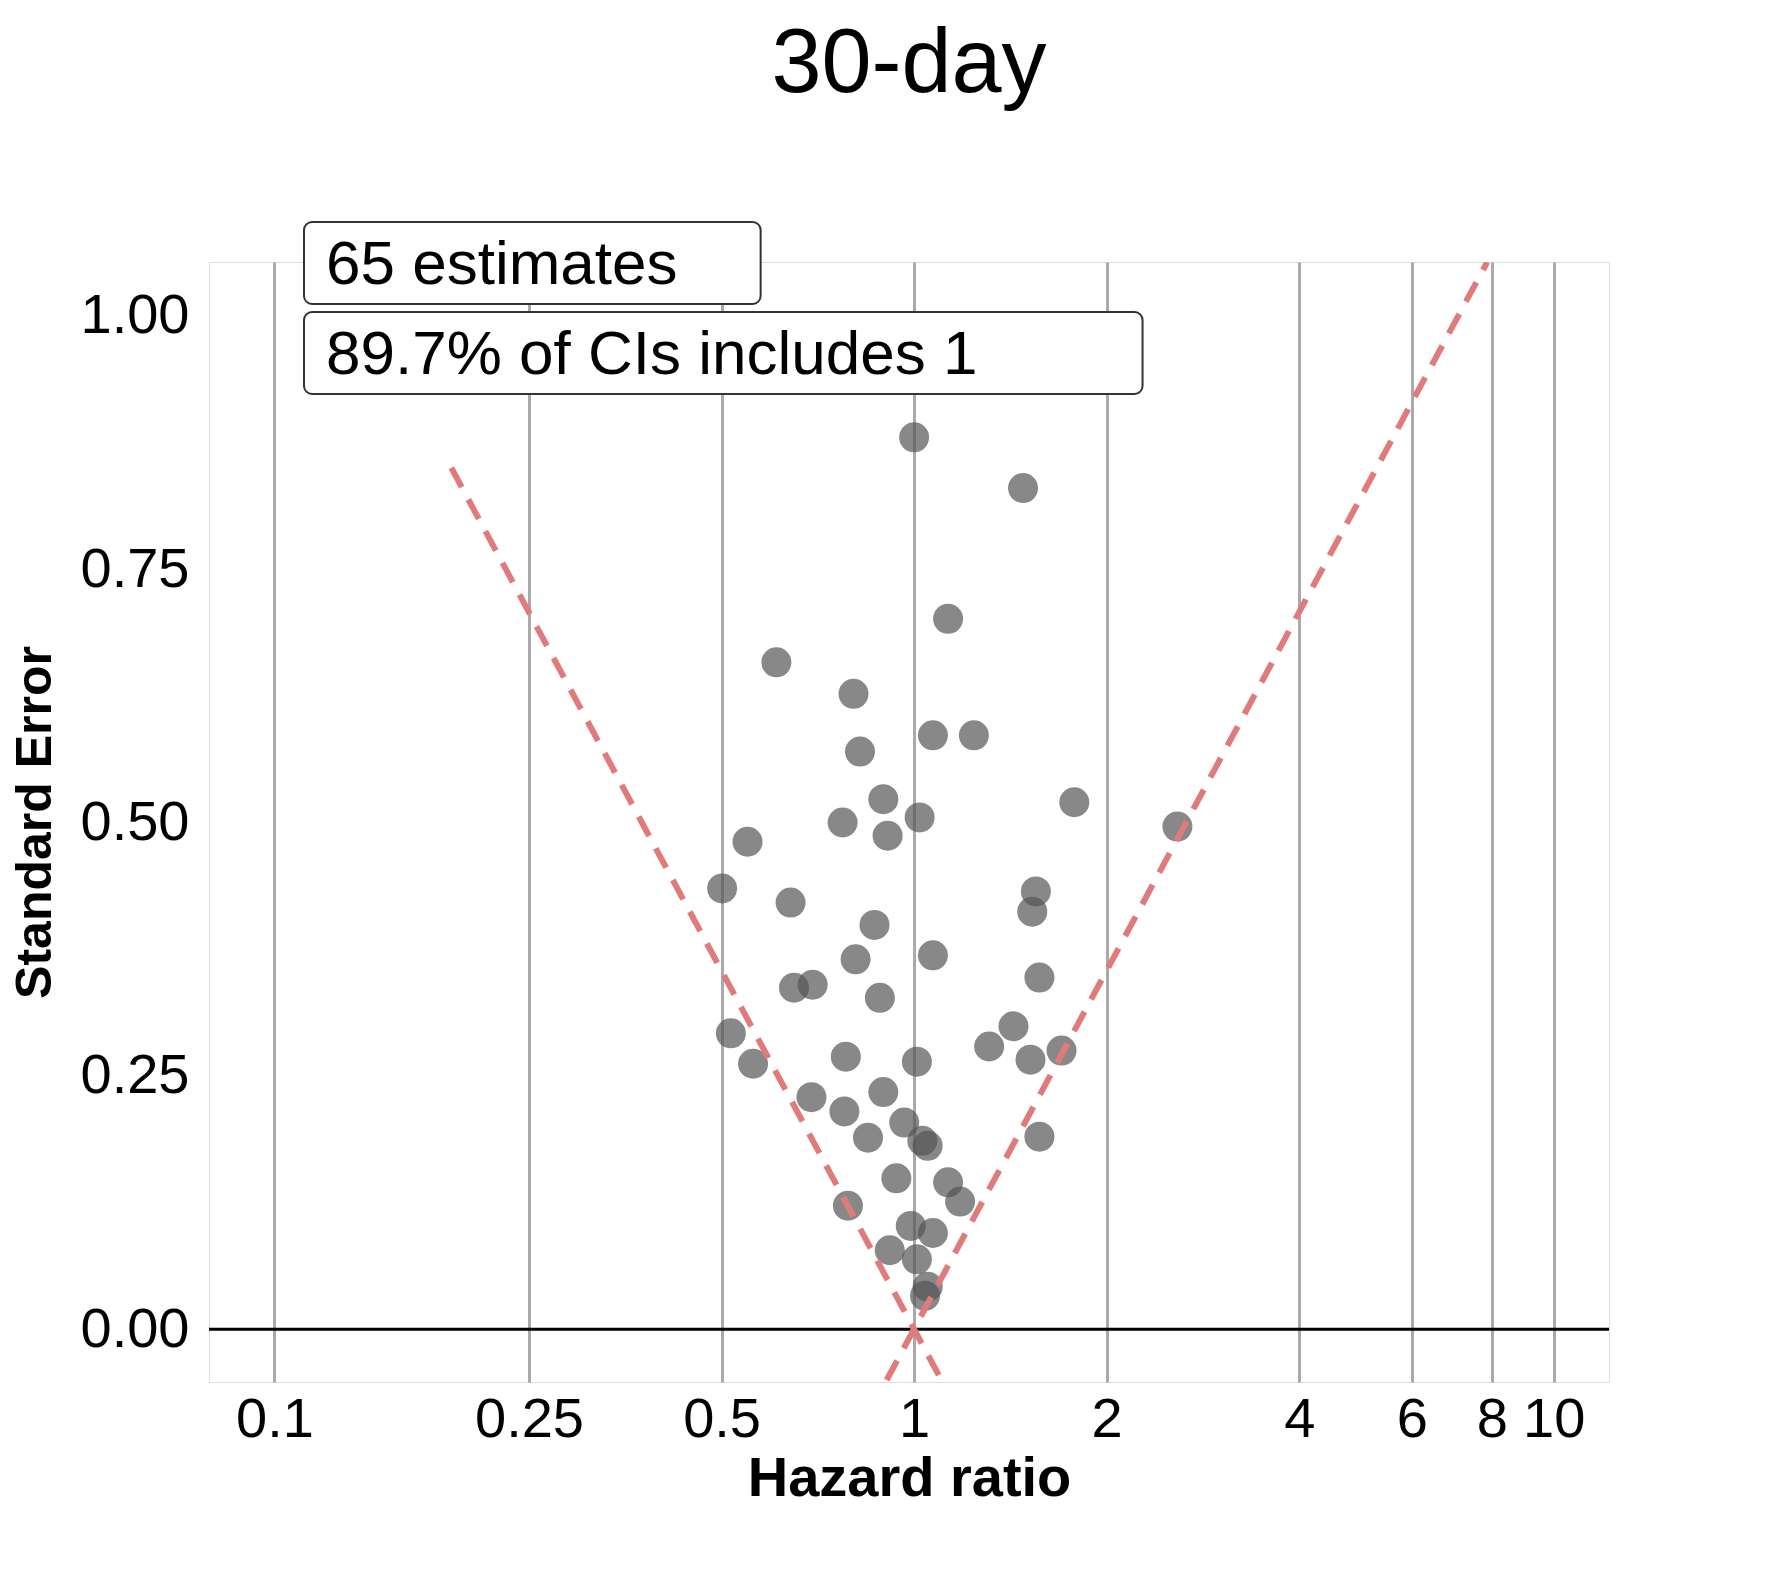 The height and width of the screenshot is (1573, 1768). Describe the element at coordinates (909, 61) in the screenshot. I see `chart-title: 30-day` at that location.